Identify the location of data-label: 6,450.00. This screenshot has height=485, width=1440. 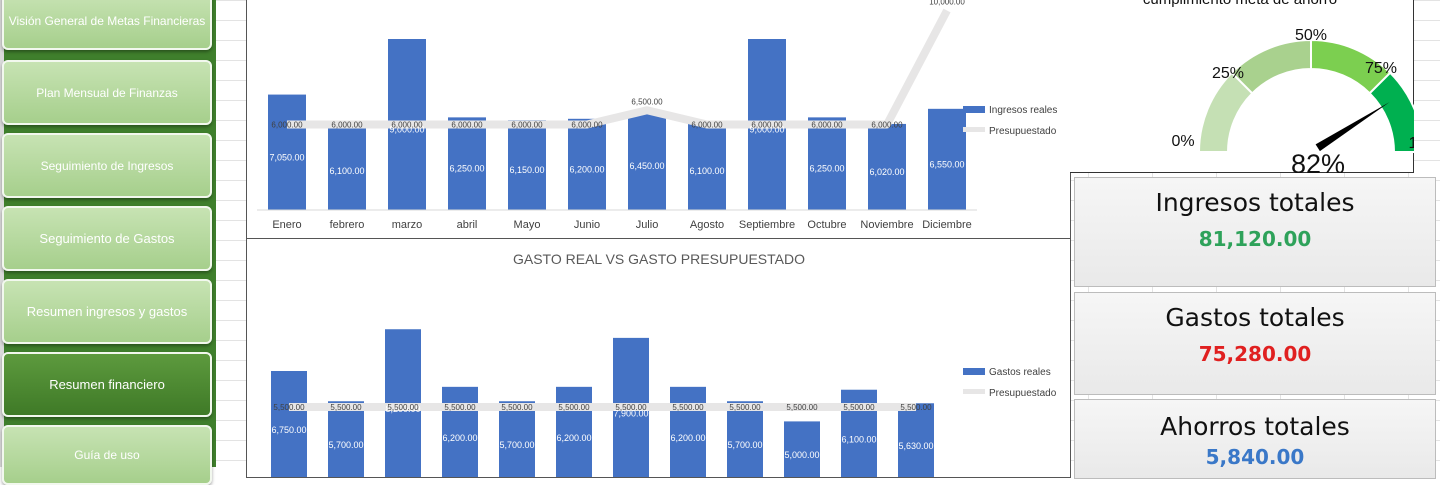
(646, 166).